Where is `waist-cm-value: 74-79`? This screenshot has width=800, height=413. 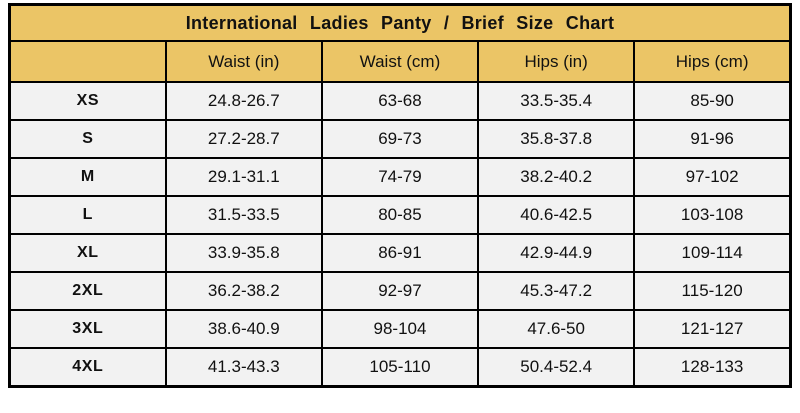 waist-cm-value: 74-79 is located at coordinates (400, 177).